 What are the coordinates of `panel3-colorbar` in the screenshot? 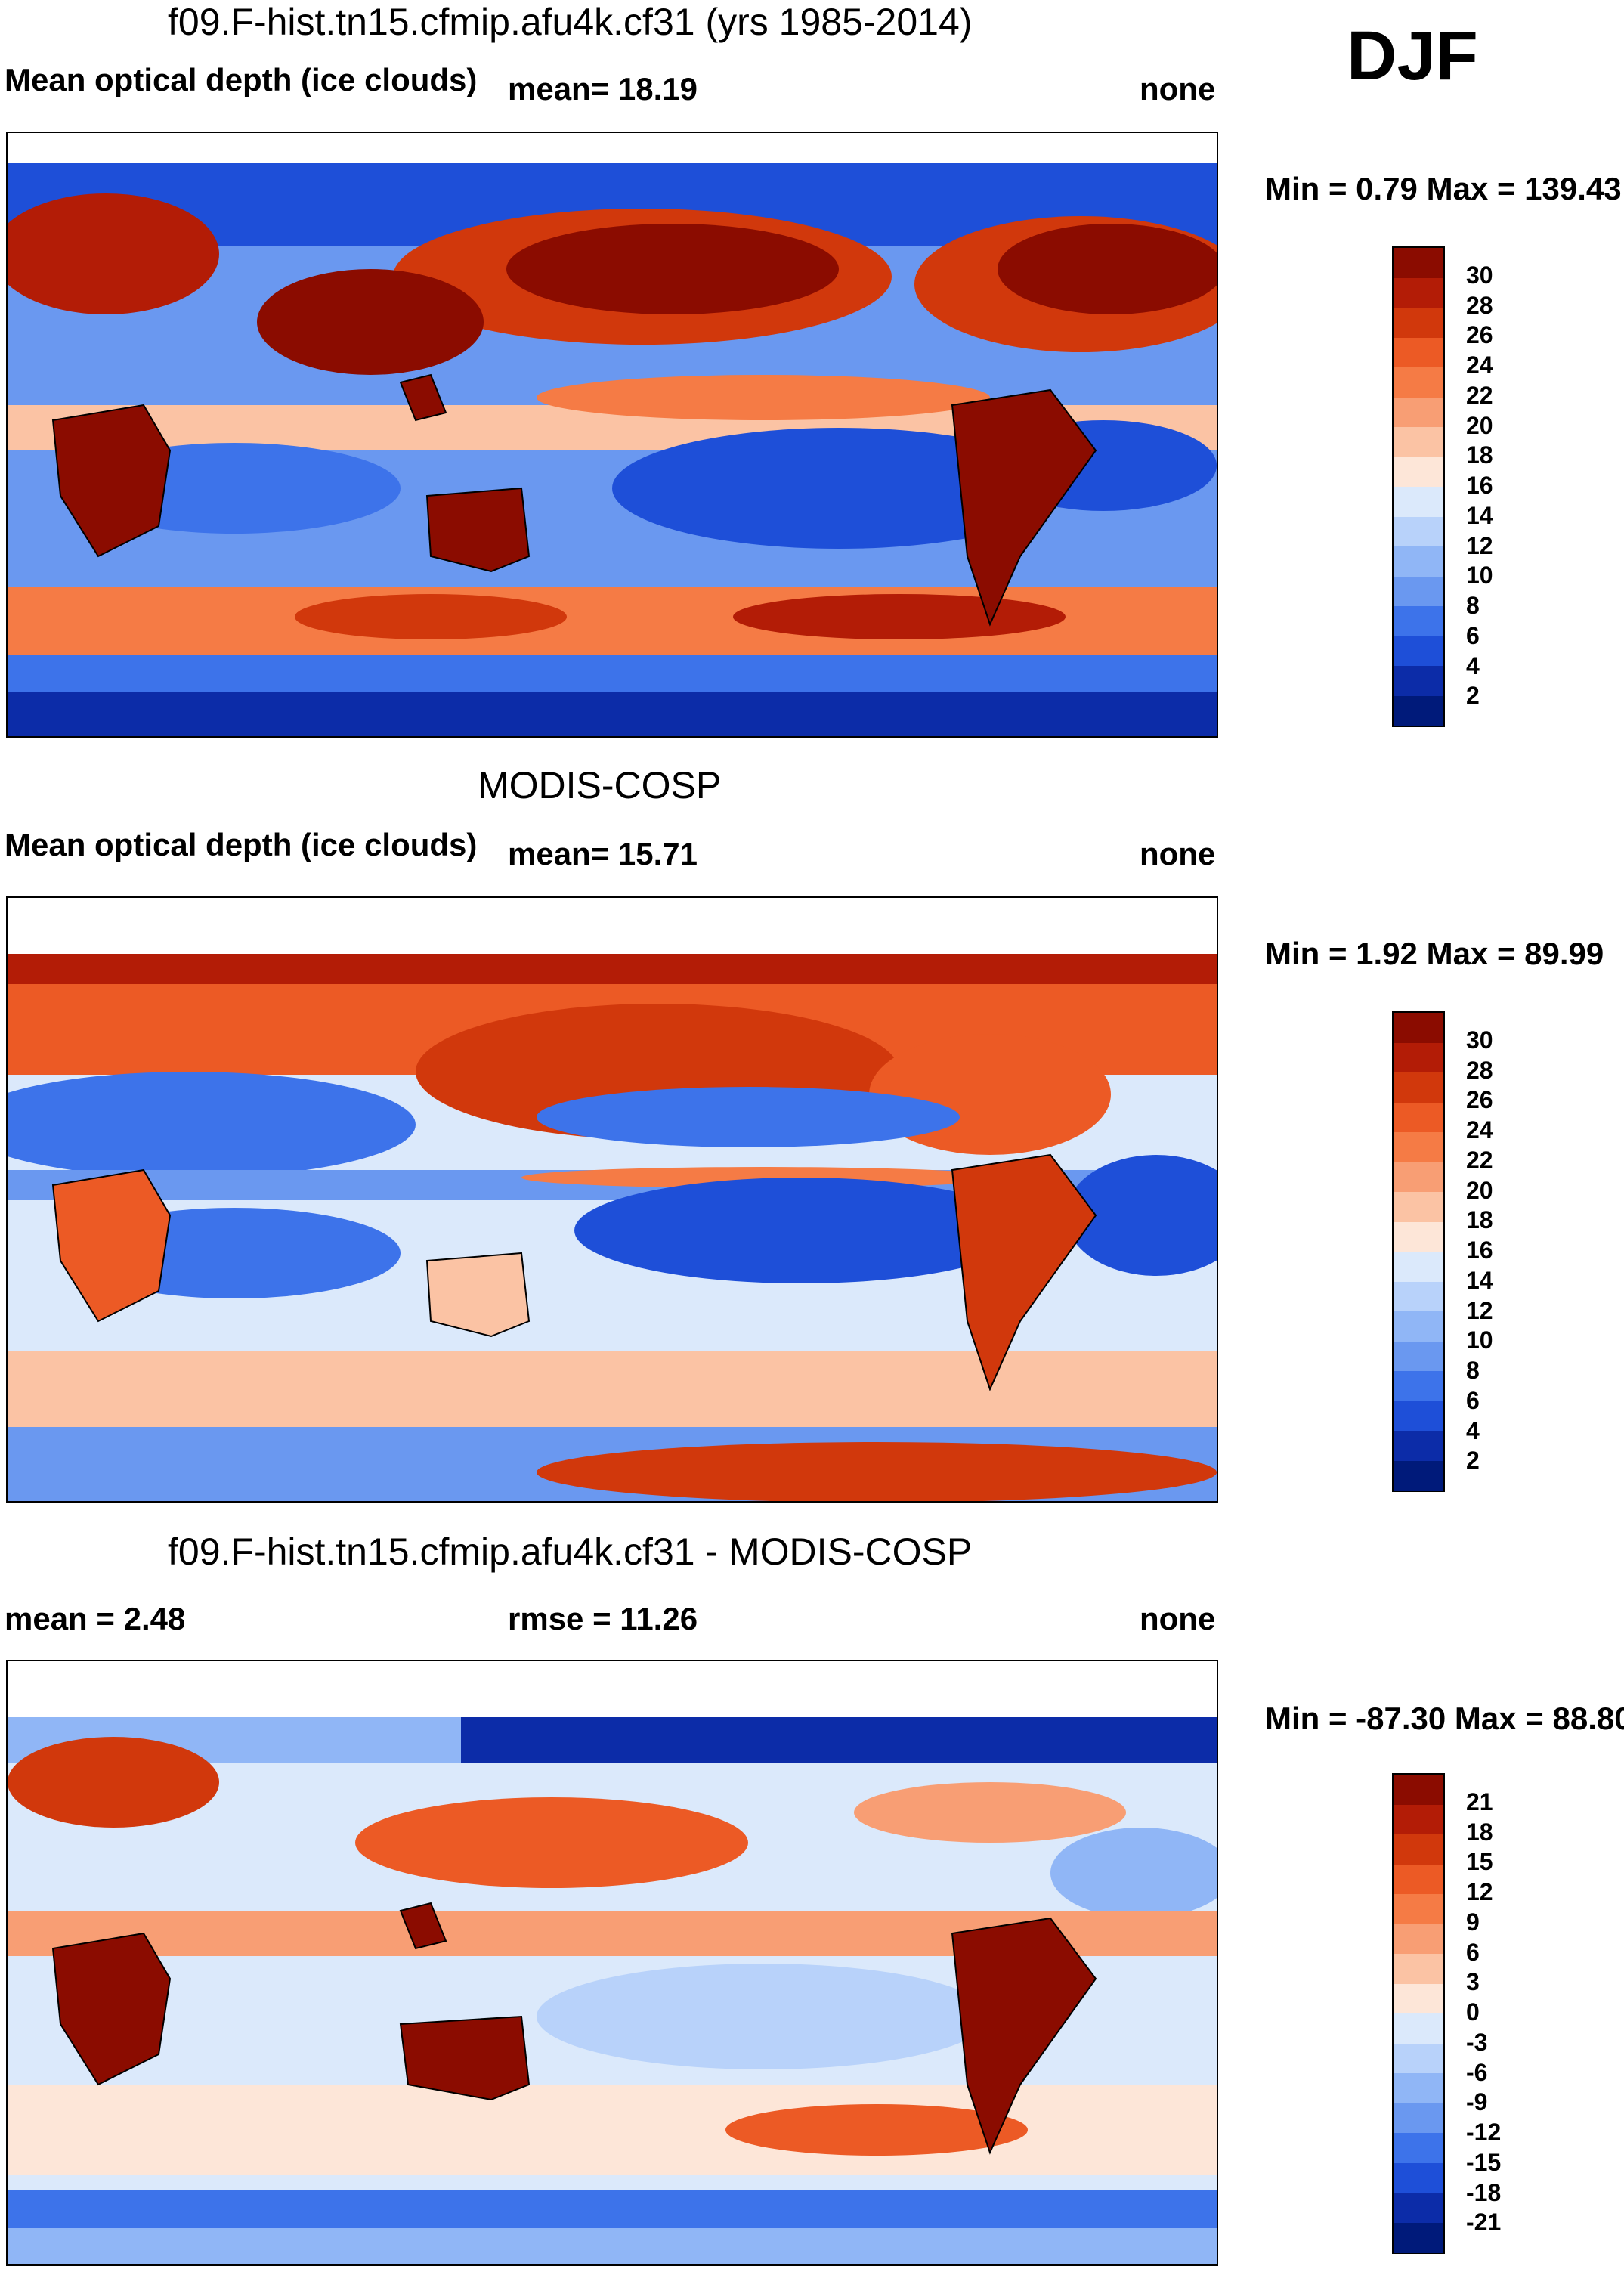 It's located at (1418, 2013).